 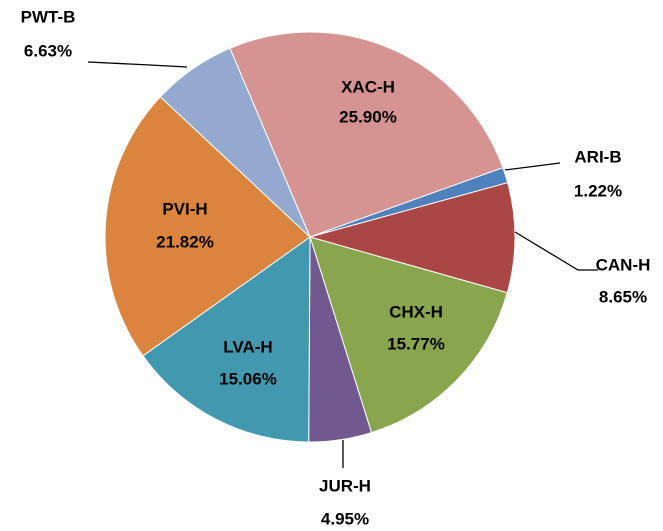 What do you see at coordinates (416, 343) in the screenshot?
I see `value-label: 15.77%` at bounding box center [416, 343].